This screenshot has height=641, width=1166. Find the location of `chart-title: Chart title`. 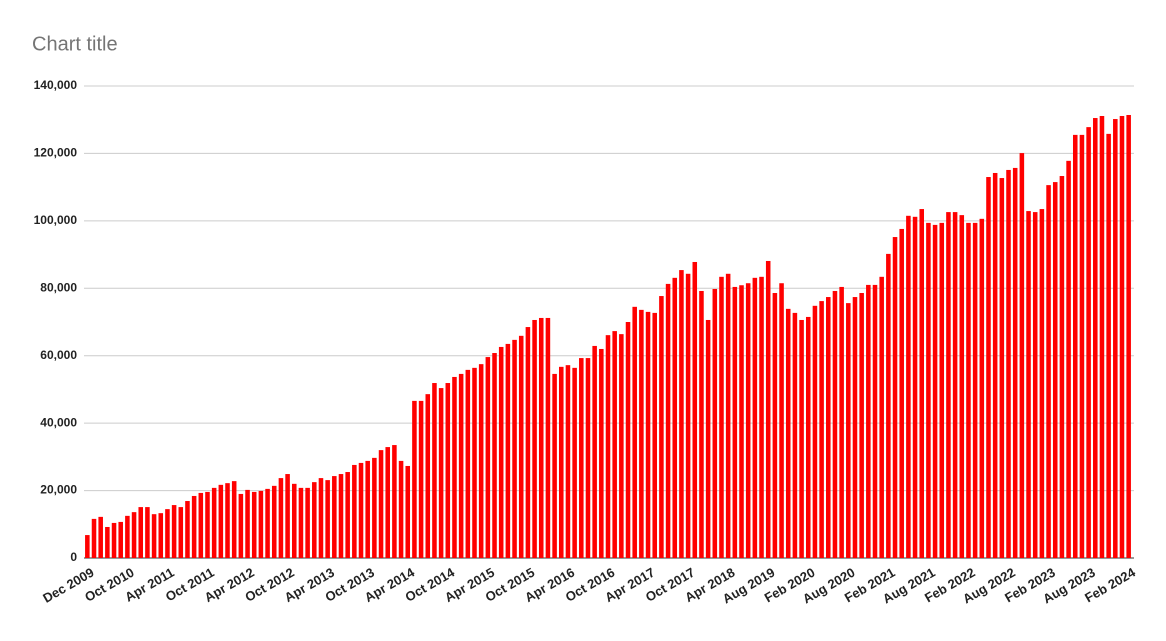

chart-title: Chart title is located at coordinates (75, 44).